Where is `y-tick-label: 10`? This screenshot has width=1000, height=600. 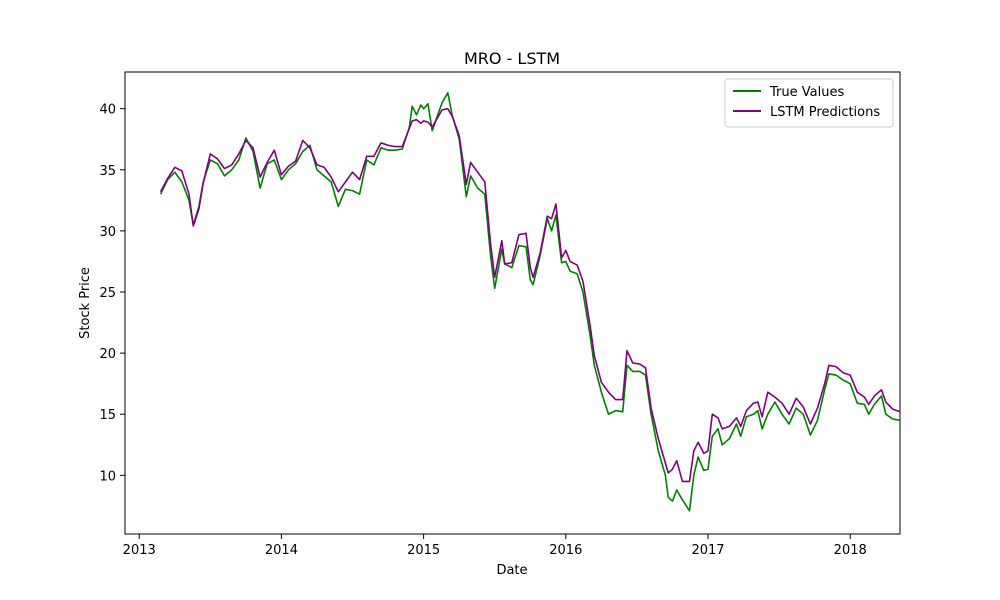 y-tick-label: 10 is located at coordinates (107, 476).